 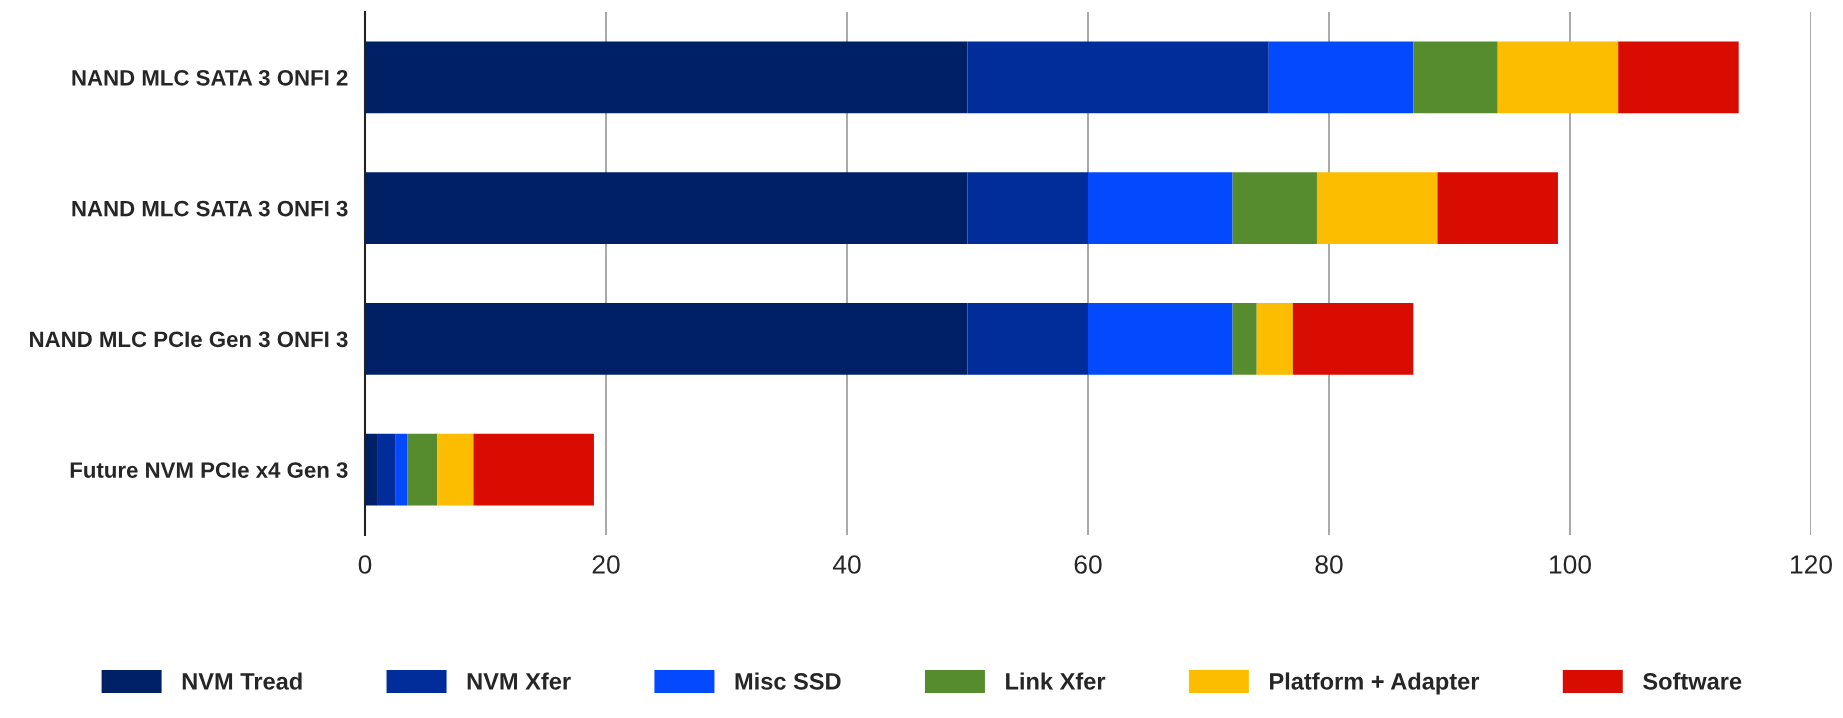 What do you see at coordinates (1692, 681) in the screenshot?
I see `legend-label: Software` at bounding box center [1692, 681].